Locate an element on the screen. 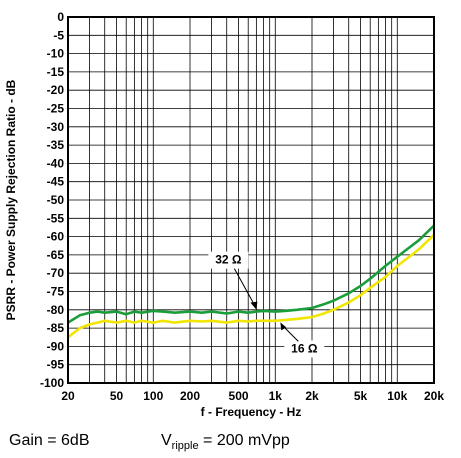 The height and width of the screenshot is (458, 461). x-tick-label: 100 is located at coordinates (153, 396).